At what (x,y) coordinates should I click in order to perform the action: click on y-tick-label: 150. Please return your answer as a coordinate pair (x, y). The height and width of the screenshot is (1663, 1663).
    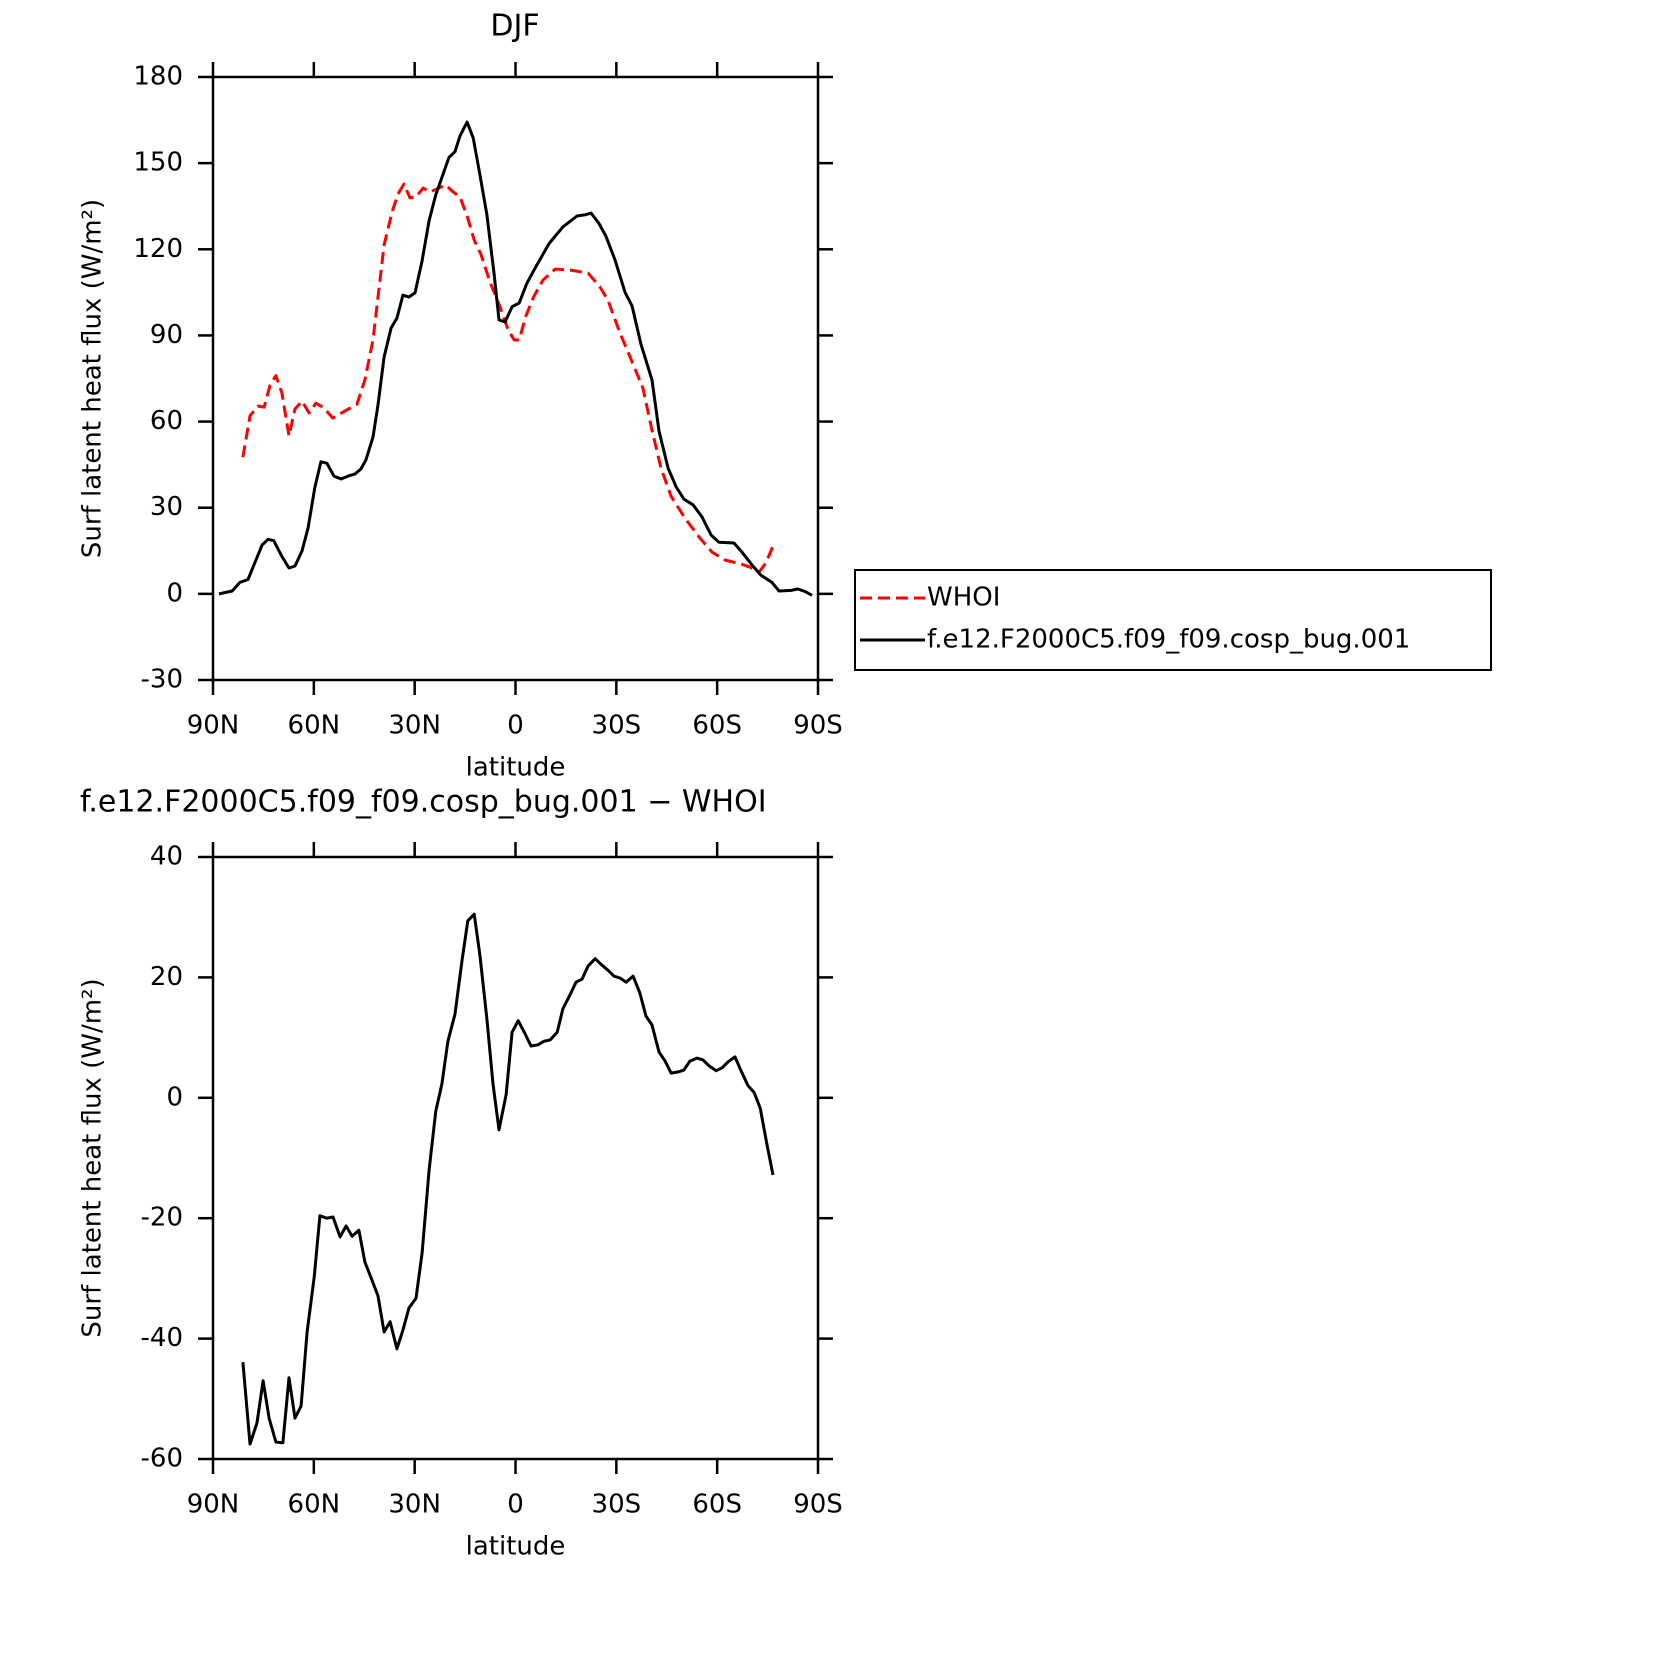
    Looking at the image, I should click on (158, 163).